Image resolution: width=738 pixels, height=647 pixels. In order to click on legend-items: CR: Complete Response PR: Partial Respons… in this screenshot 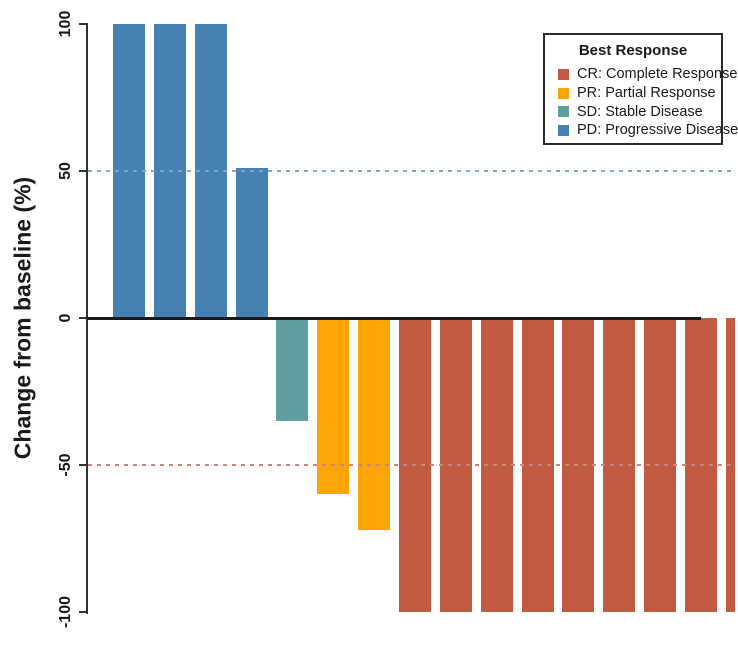, I will do `click(641, 102)`.